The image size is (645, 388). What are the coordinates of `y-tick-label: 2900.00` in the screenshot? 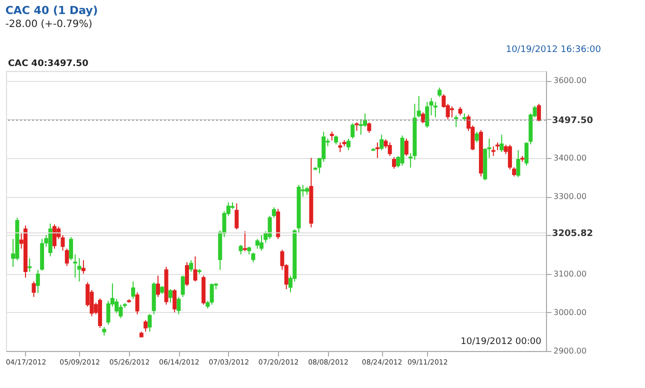 It's located at (570, 351).